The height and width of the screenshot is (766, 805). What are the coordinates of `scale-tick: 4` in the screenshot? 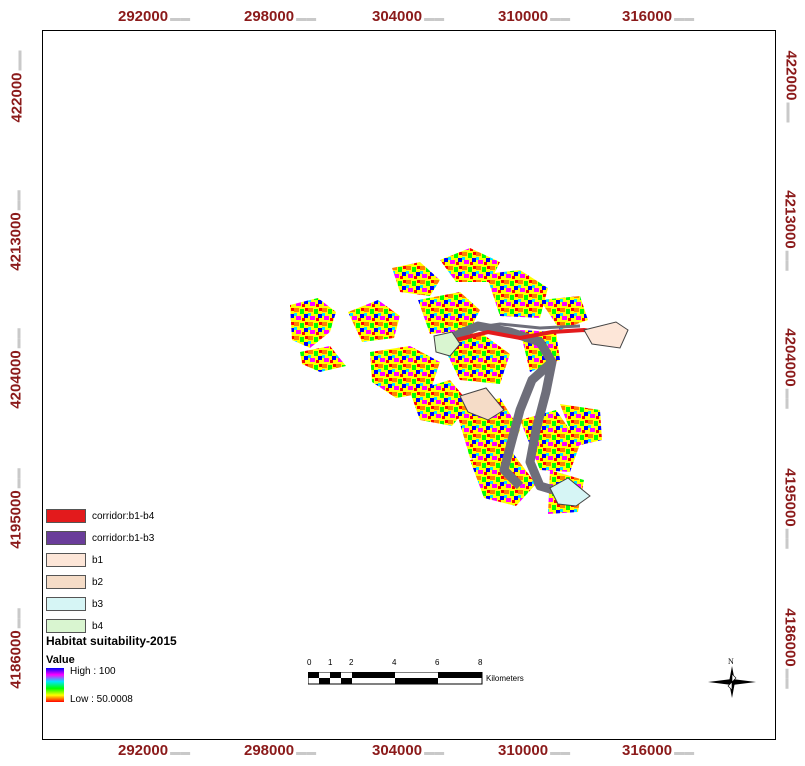 It's located at (394, 662).